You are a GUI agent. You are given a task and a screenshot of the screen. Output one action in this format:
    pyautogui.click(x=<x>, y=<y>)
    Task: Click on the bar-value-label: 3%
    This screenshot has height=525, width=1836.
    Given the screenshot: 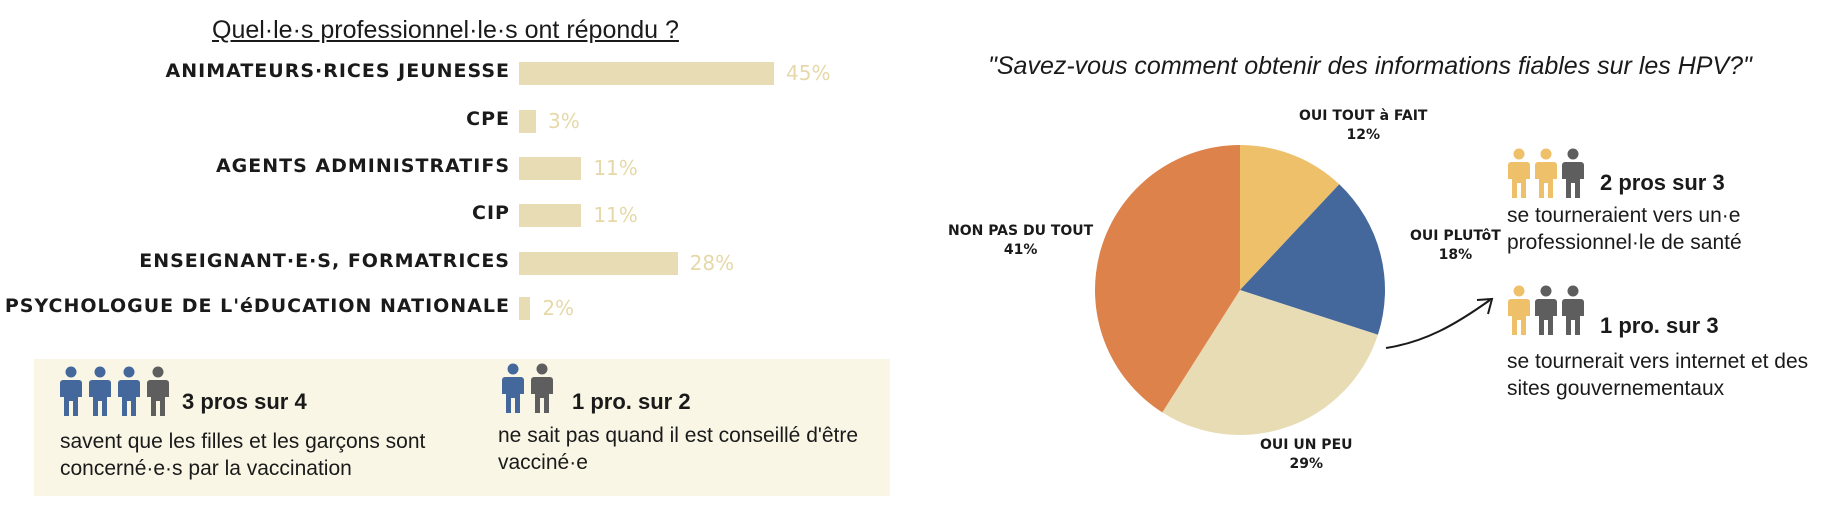 What is the action you would take?
    pyautogui.click(x=564, y=121)
    